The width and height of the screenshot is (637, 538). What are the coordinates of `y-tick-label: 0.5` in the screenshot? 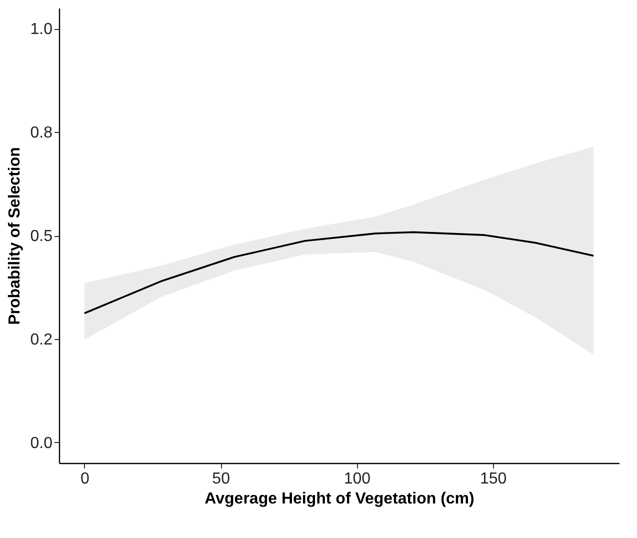 It's located at (41, 236).